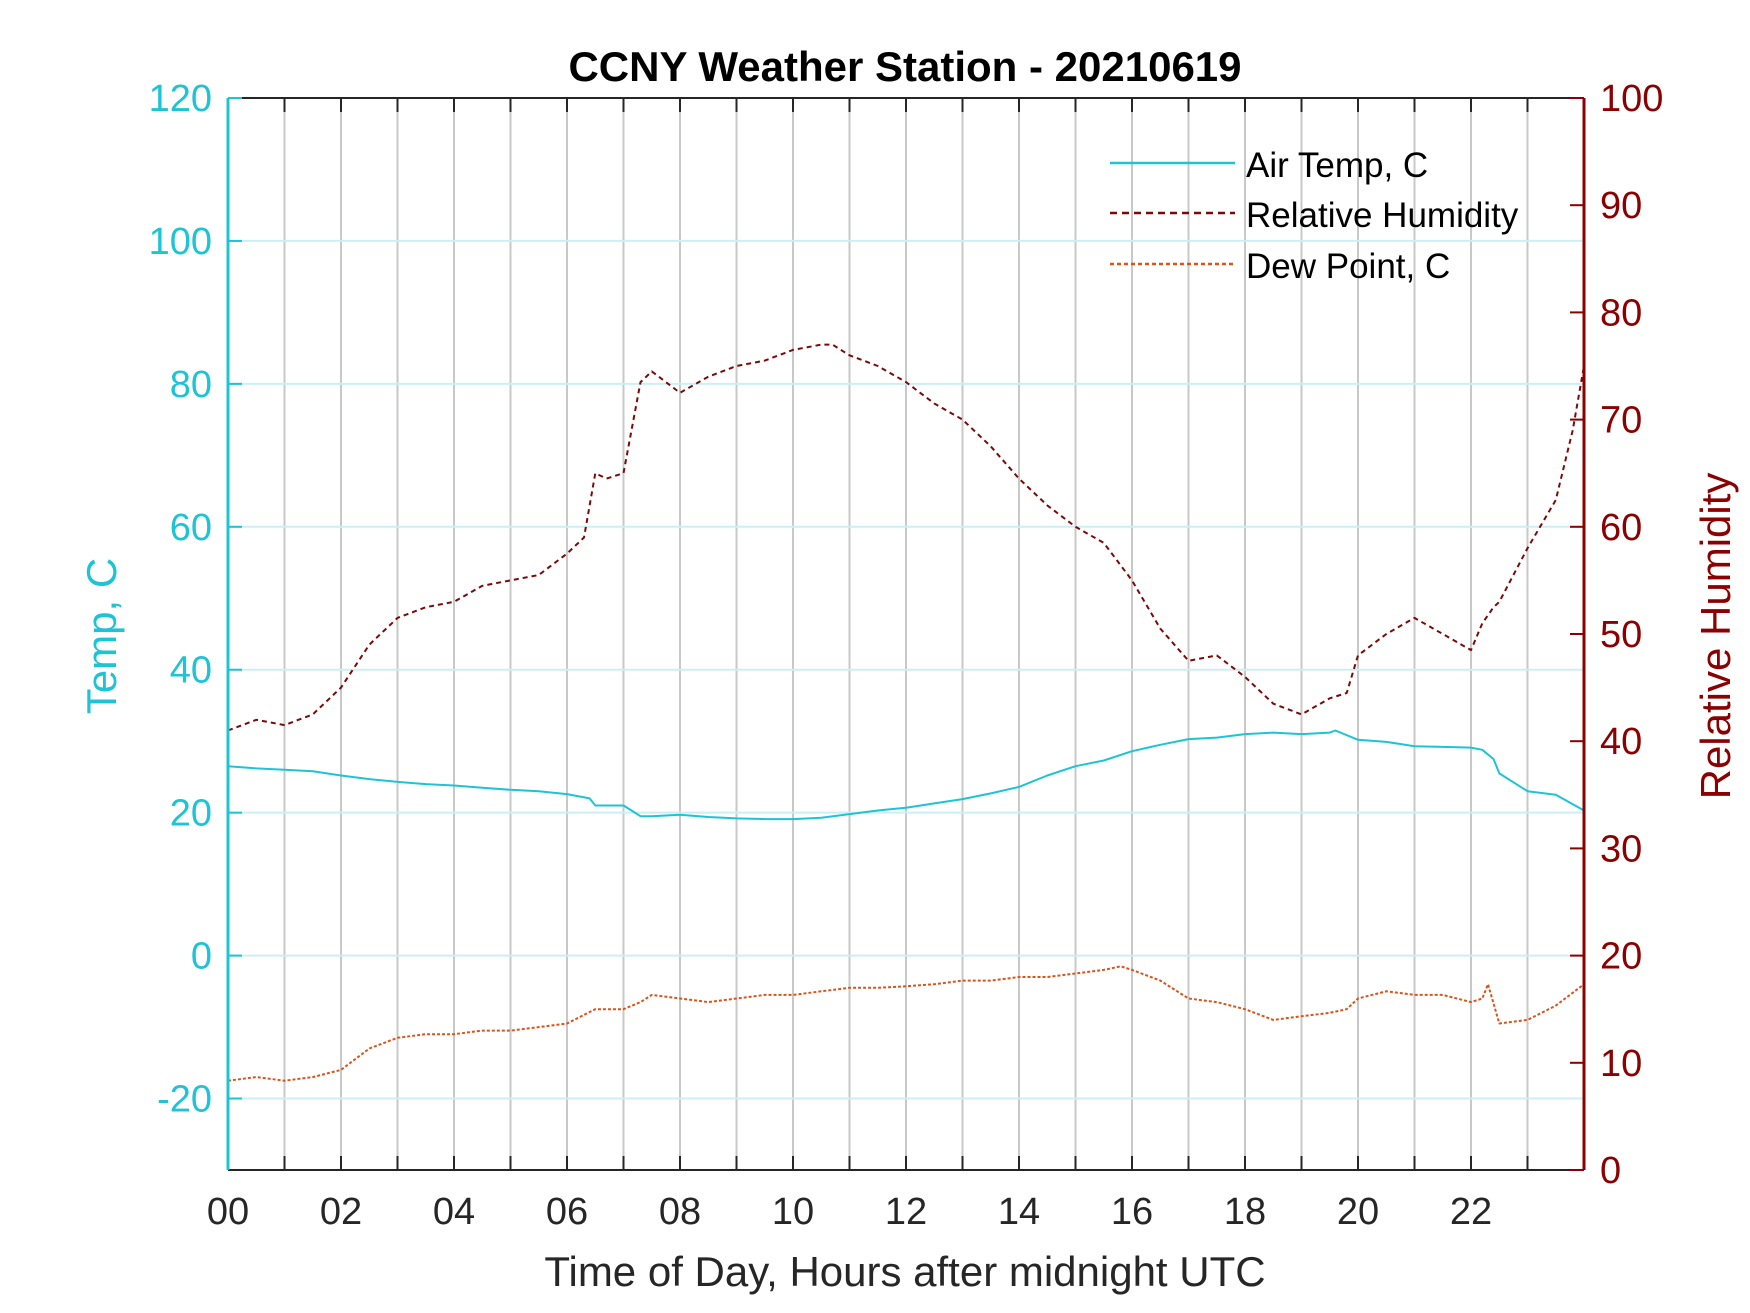 This screenshot has height=1313, width=1750. Describe the element at coordinates (1621, 742) in the screenshot. I see `y-tick-label-right: 40` at that location.